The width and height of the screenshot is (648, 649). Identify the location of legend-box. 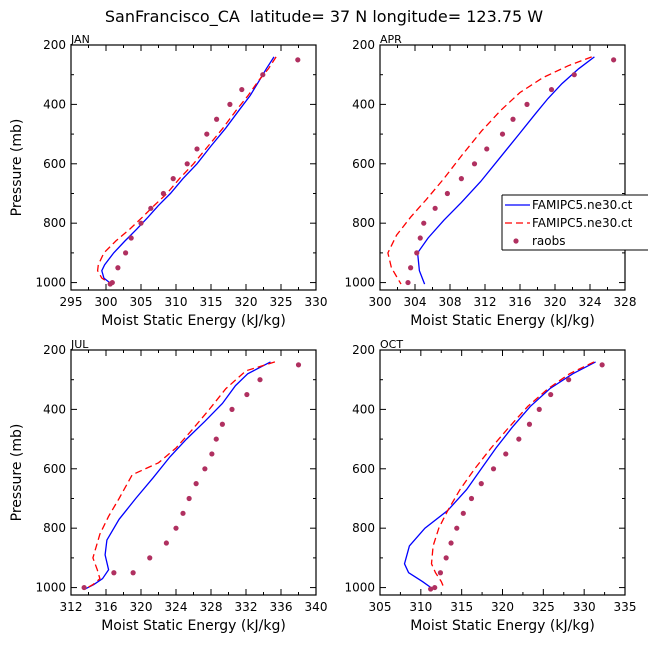
(575, 222).